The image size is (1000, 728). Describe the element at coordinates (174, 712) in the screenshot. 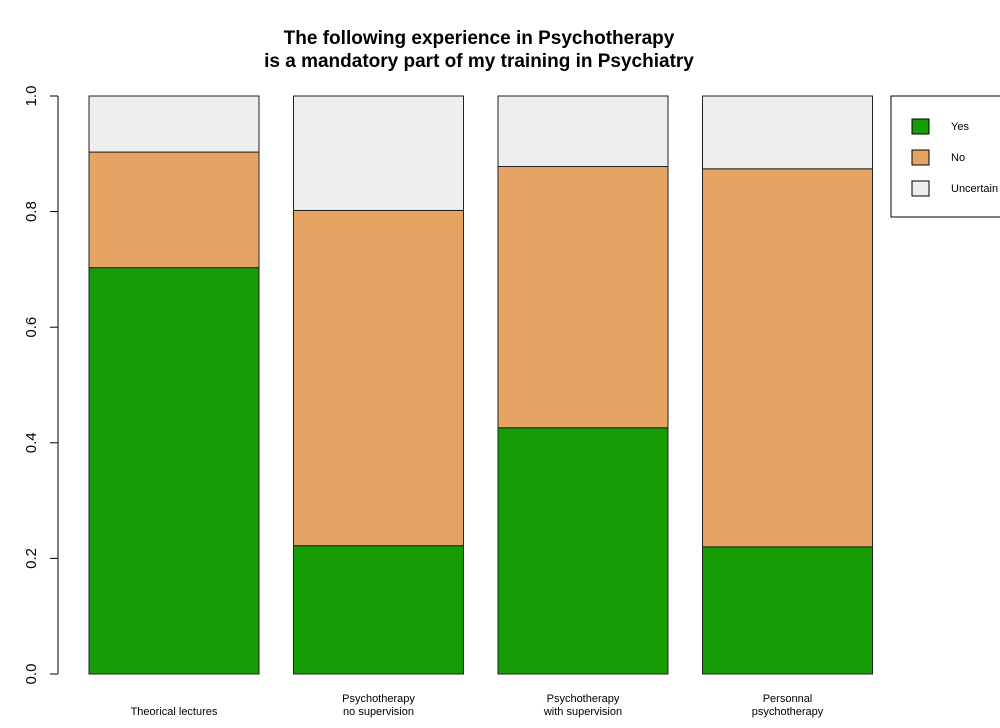

I see `x-tick-label: Theorical lectures` at that location.